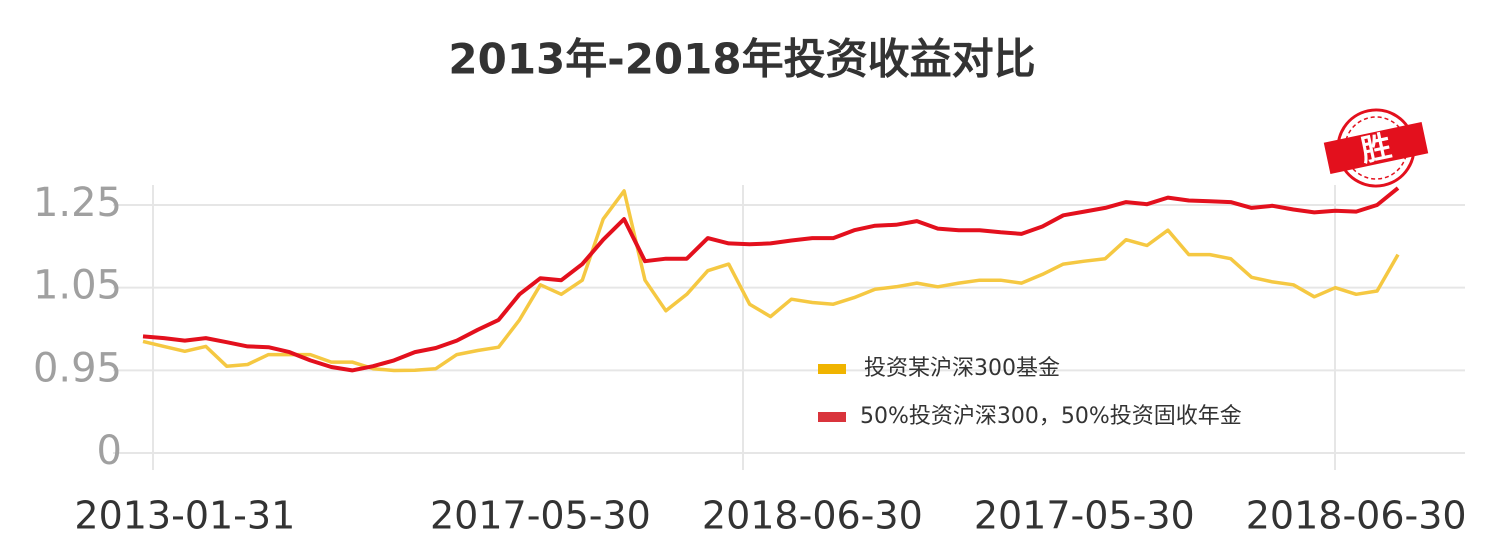 This screenshot has height=552, width=1486. I want to click on x-tick-label: 2013-01-31, so click(184, 516).